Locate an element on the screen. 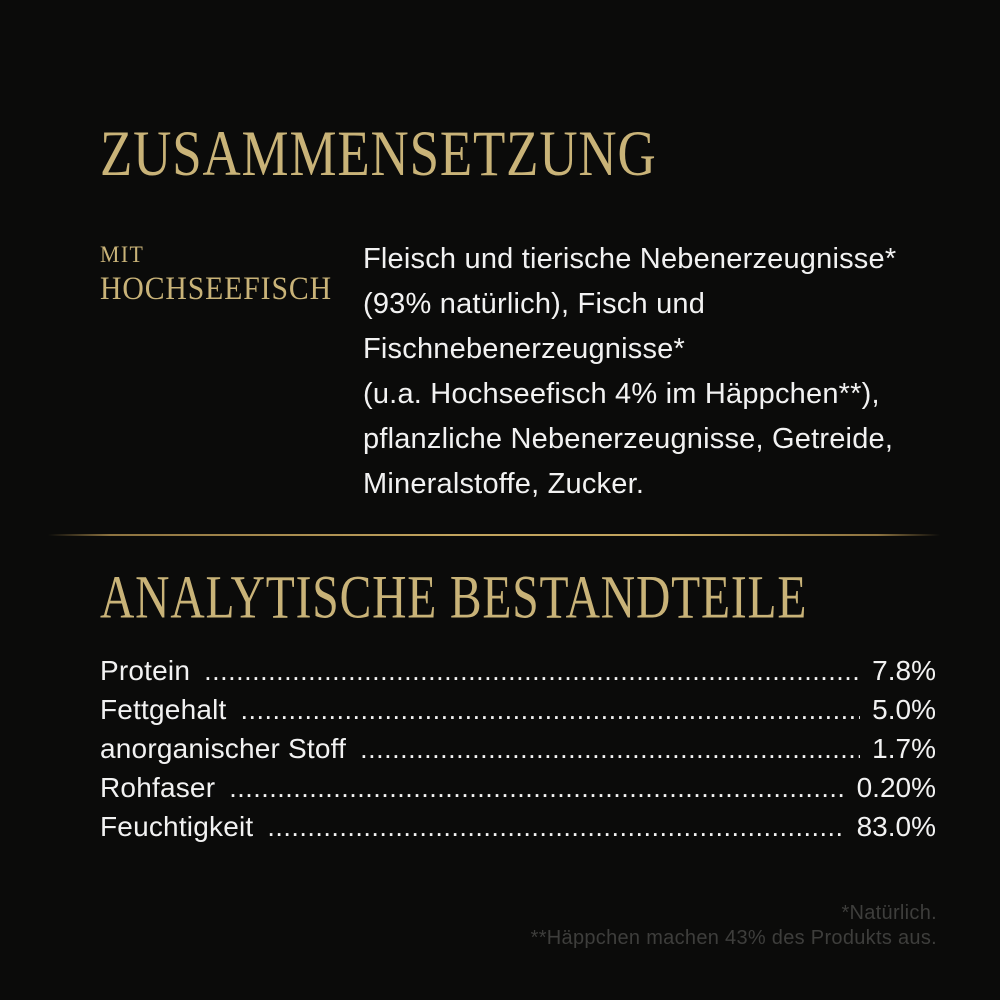 This screenshot has height=1000, width=1000. variant-label: MIT HOCHSEEFISCH is located at coordinates (229, 274).